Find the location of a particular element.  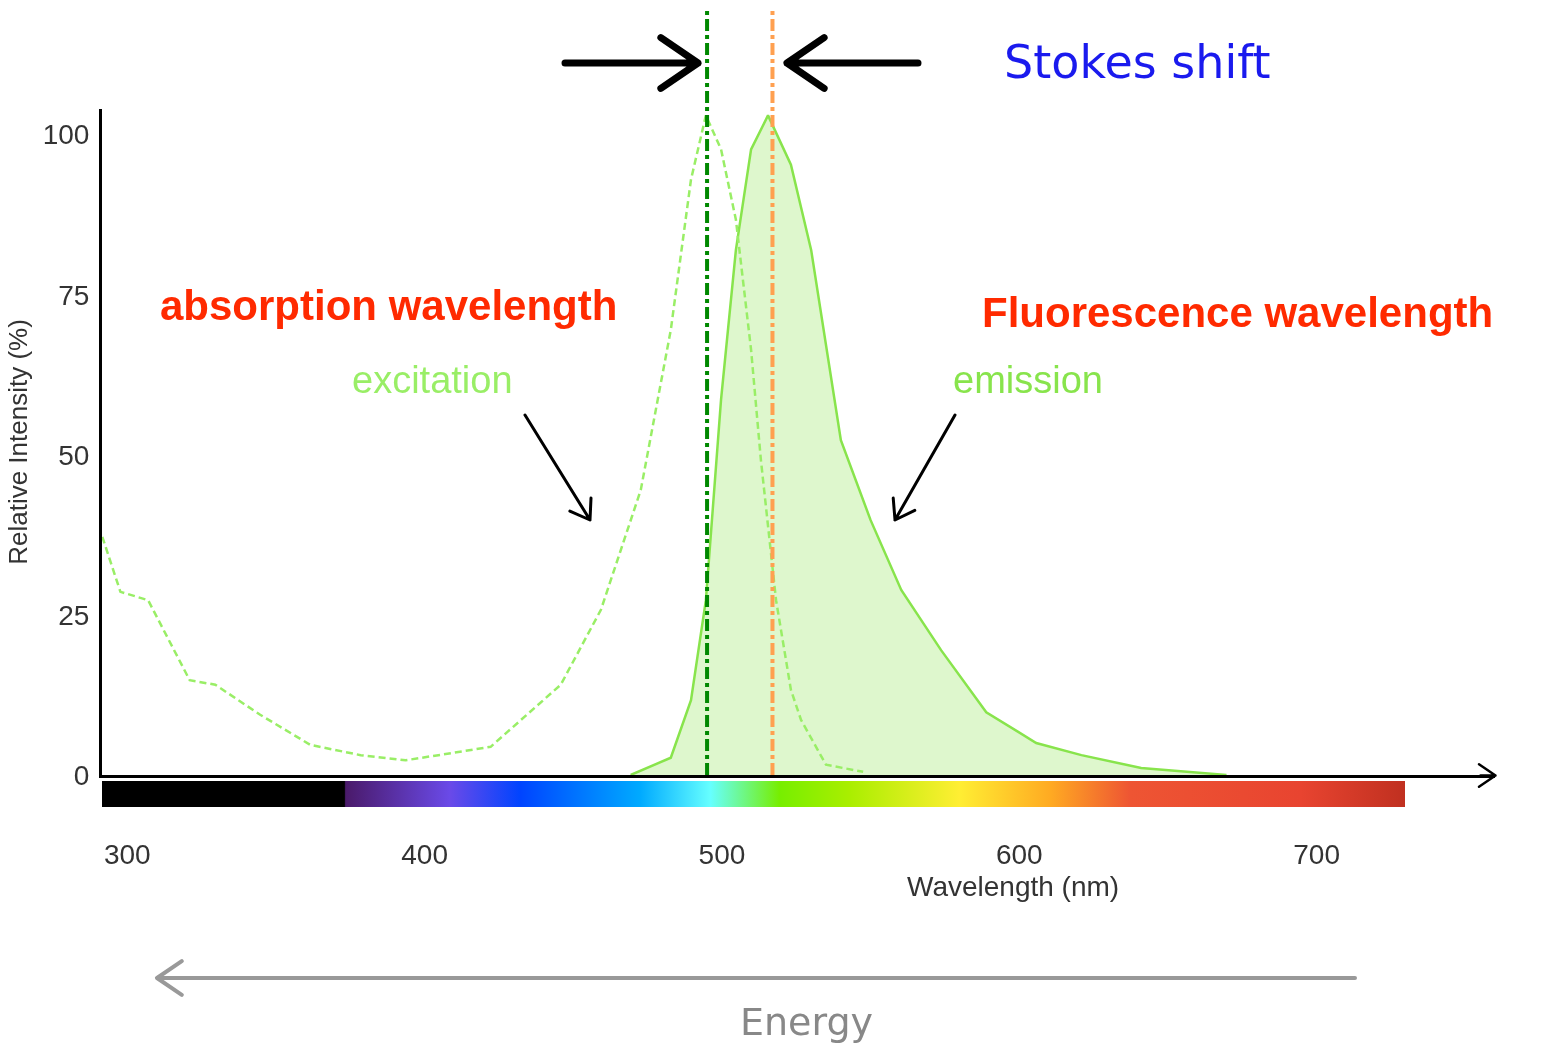

annotation: absorption wavelength is located at coordinates (389, 305).